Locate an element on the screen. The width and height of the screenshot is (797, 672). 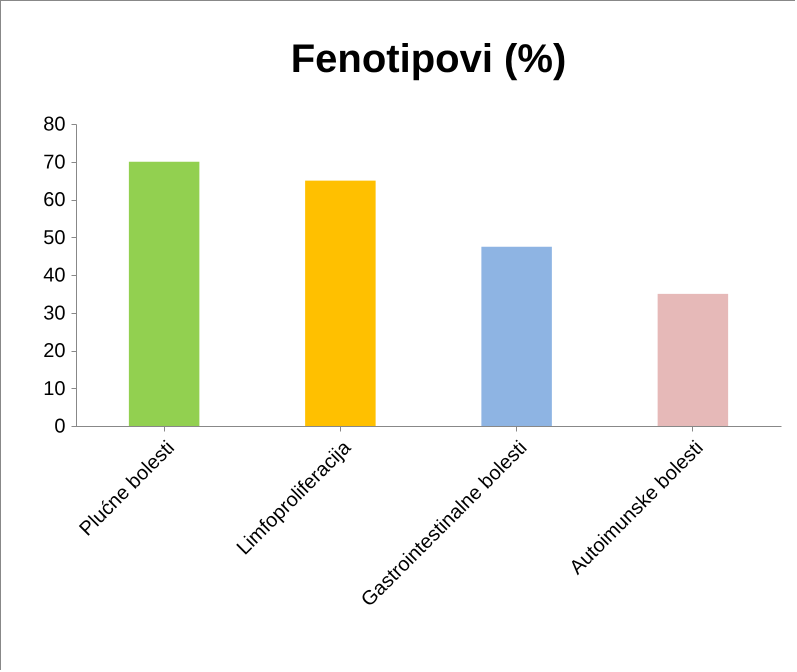
y-tick-label: 50 is located at coordinates (54, 237).